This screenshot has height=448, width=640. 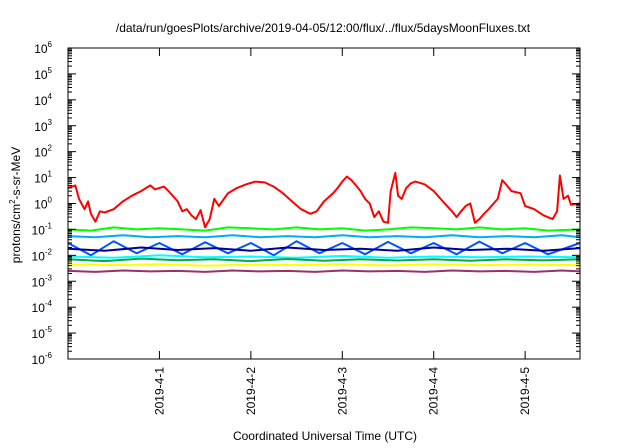 What do you see at coordinates (43, 48) in the screenshot?
I see `y-tick-label: 10⁶` at bounding box center [43, 48].